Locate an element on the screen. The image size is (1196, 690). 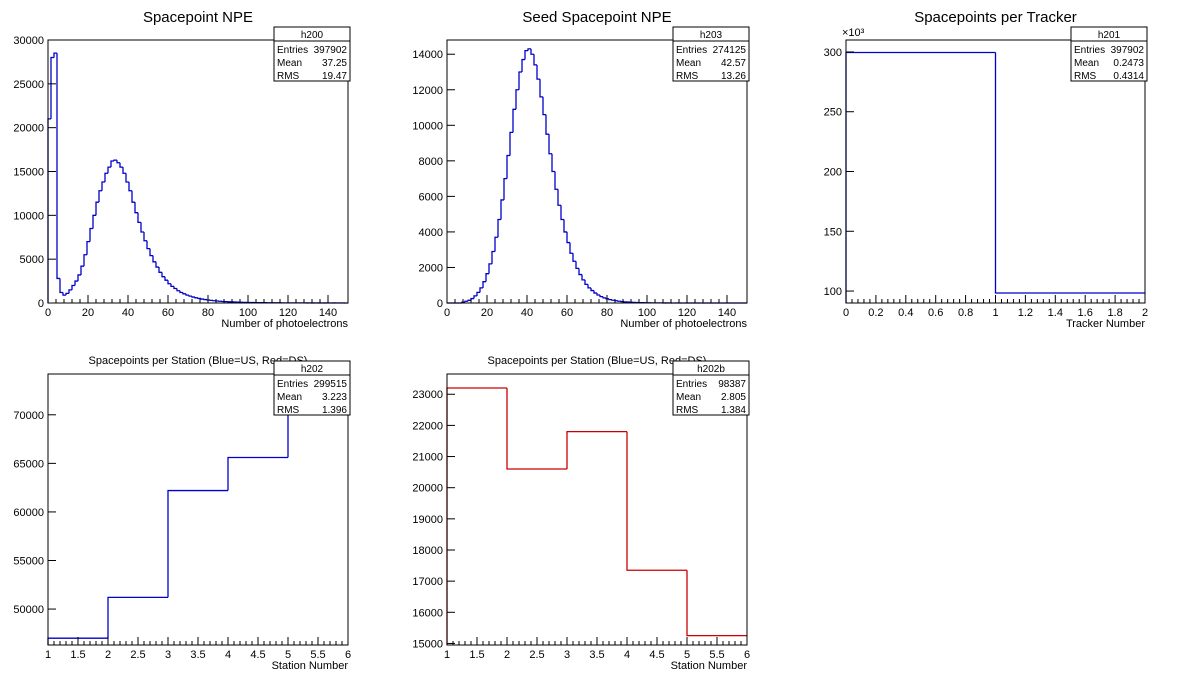
x-tick-label: 1.5 is located at coordinates (476, 655).